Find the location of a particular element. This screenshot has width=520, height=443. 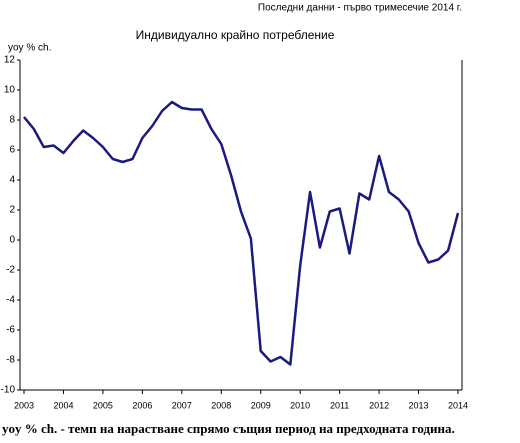

x-tick-label: 2011 is located at coordinates (339, 405).